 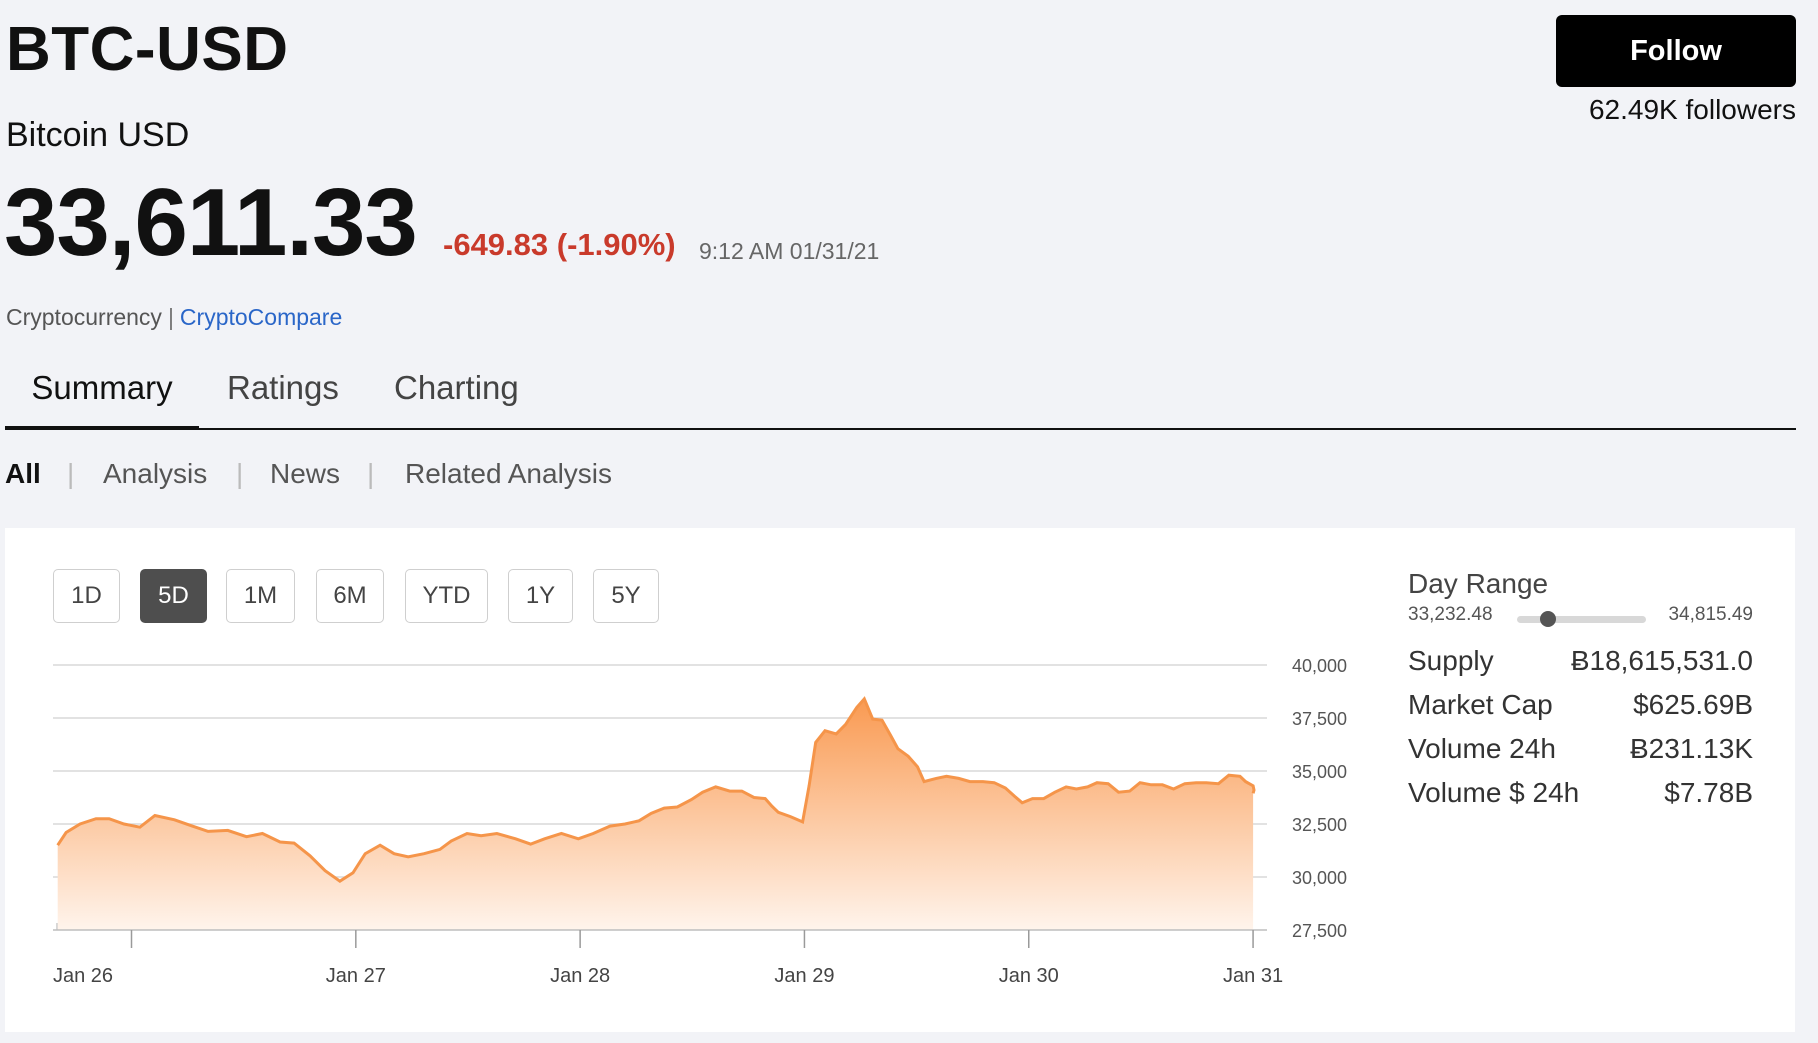 What do you see at coordinates (789, 251) in the screenshot?
I see `price-timestamp: 9:12 AM 01/31/21` at bounding box center [789, 251].